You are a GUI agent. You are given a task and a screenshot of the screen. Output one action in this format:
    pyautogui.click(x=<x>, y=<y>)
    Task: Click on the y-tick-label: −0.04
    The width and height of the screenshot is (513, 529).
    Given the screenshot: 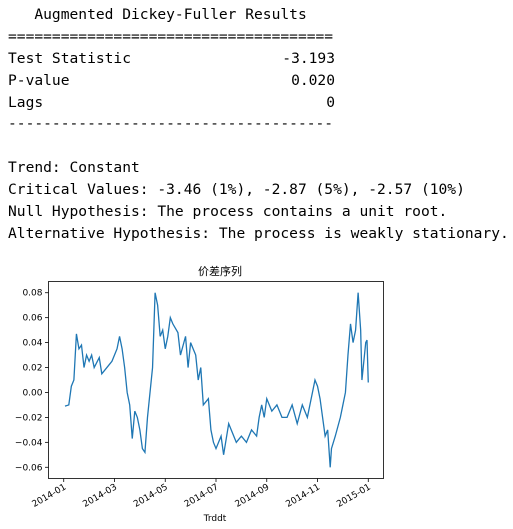 What is the action you would take?
    pyautogui.click(x=29, y=443)
    